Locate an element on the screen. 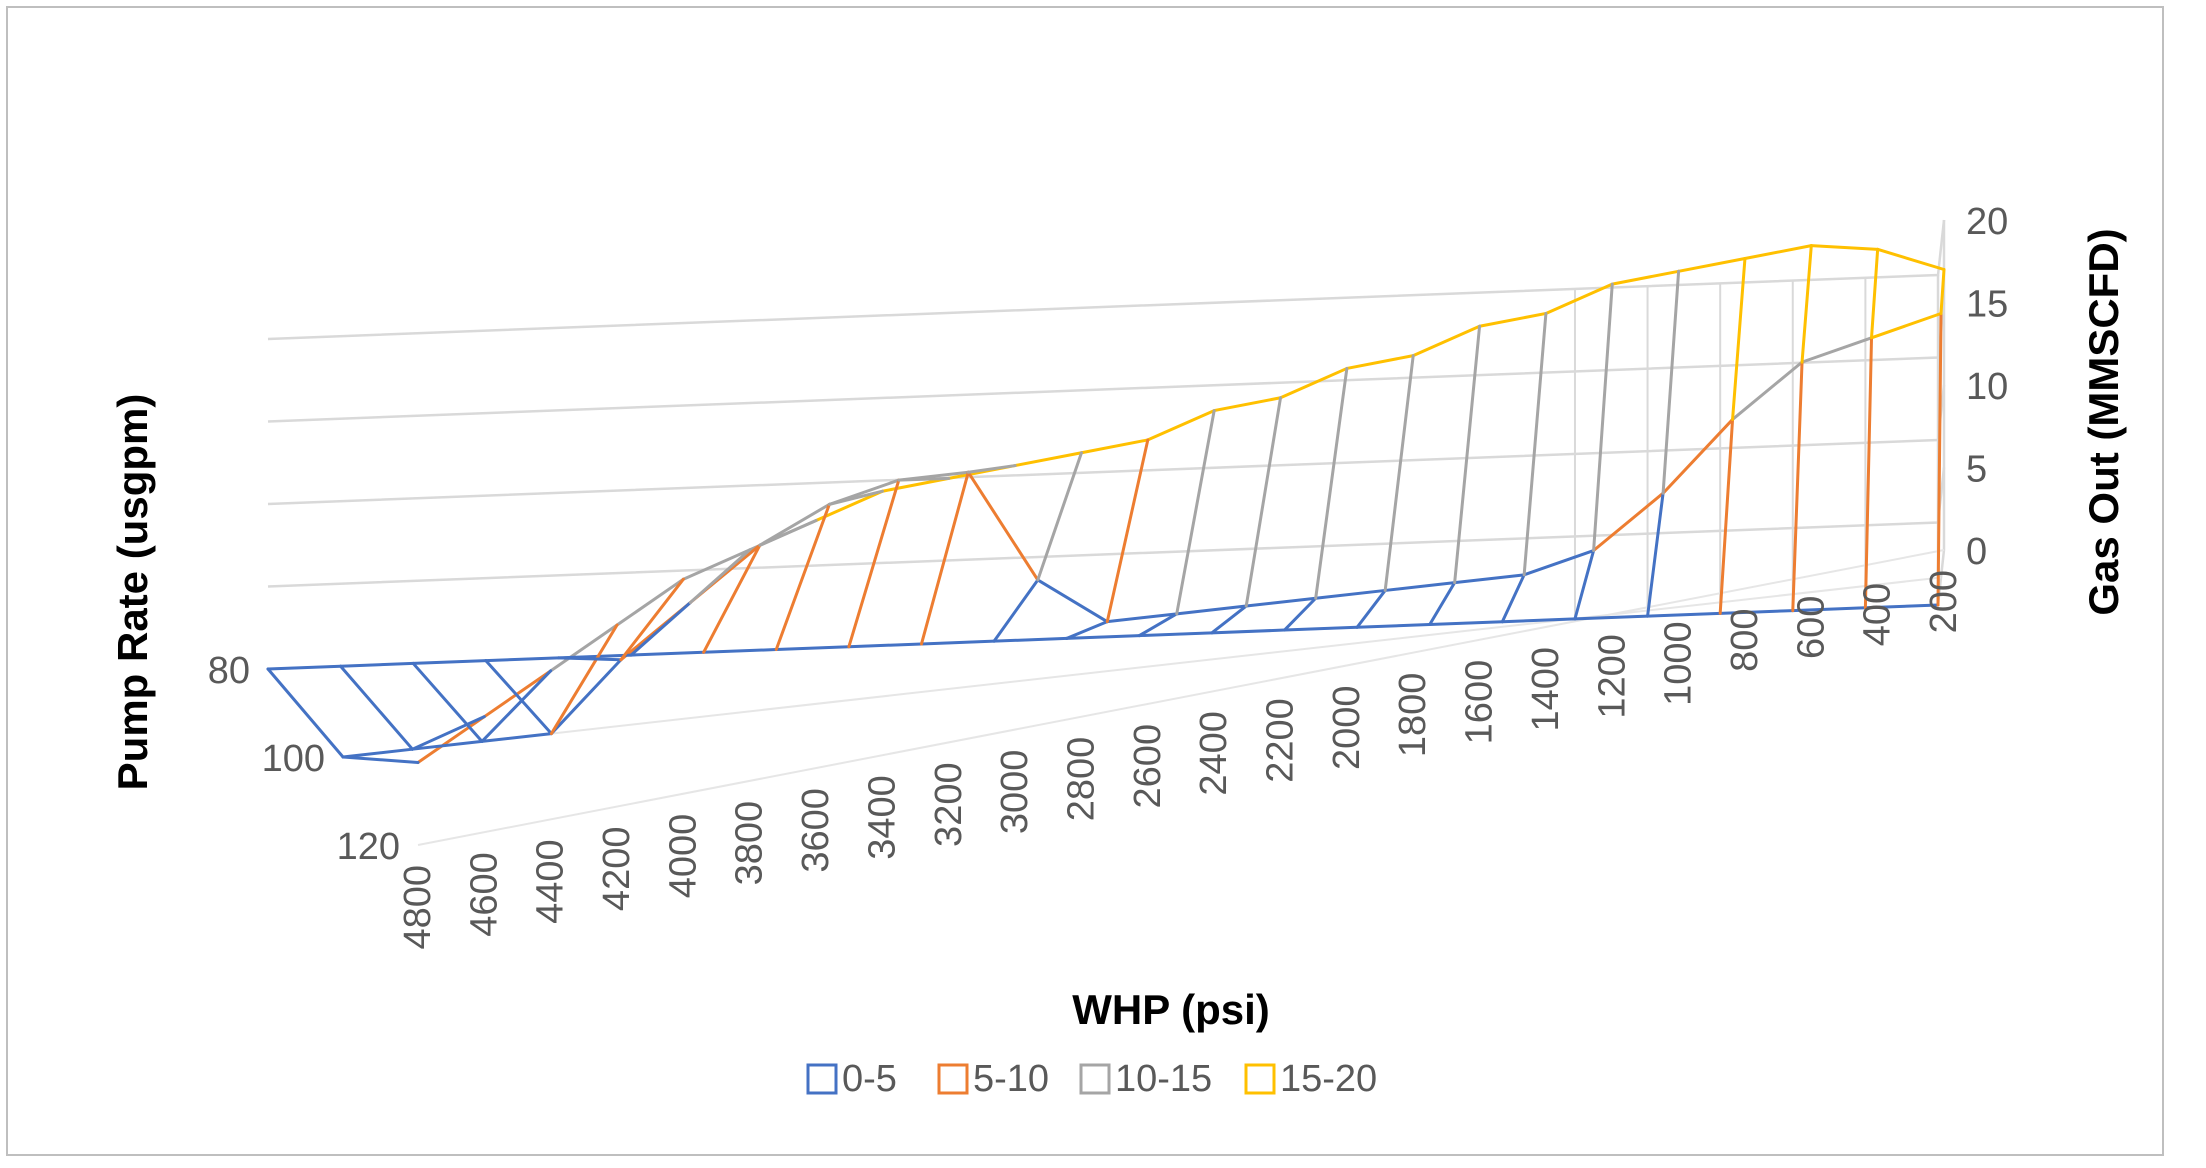 This screenshot has height=1168, width=2206. z-tick-label: 10 is located at coordinates (1987, 387).